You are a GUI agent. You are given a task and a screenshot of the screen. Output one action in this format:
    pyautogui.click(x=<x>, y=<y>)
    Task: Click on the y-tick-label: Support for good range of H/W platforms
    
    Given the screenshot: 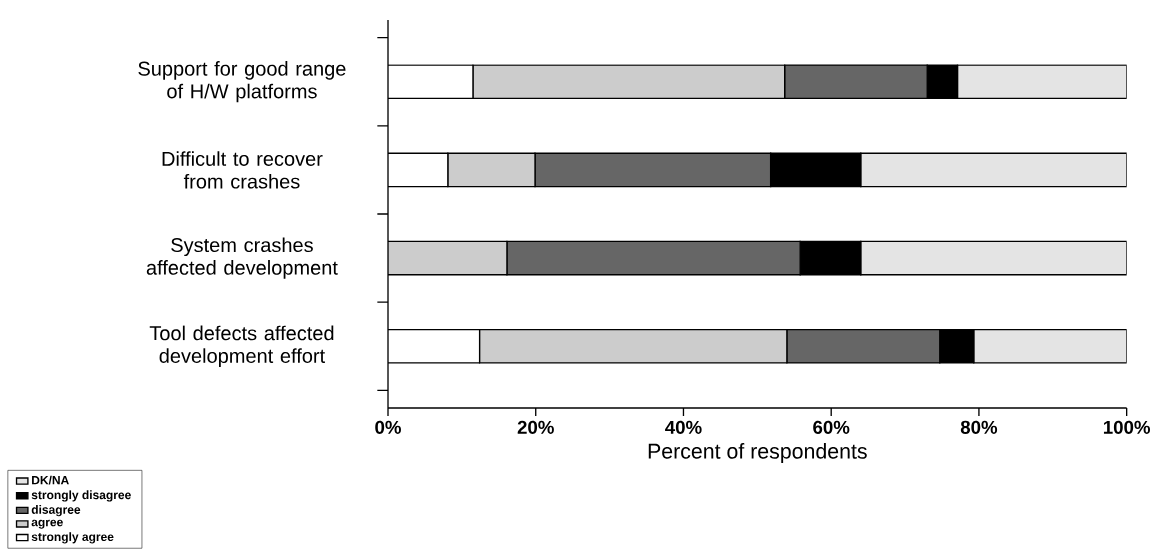 What is the action you would take?
    pyautogui.click(x=242, y=82)
    